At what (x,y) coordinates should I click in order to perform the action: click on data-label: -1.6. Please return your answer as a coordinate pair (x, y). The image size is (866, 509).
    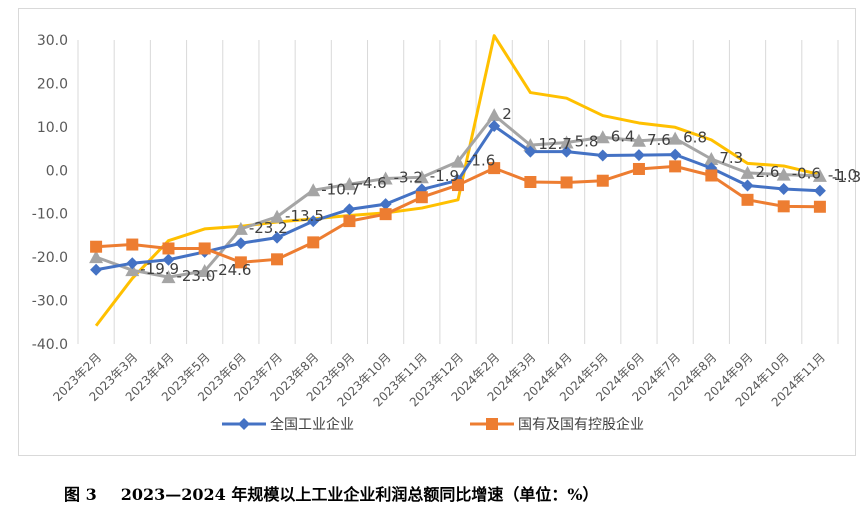
    Looking at the image, I should click on (480, 161).